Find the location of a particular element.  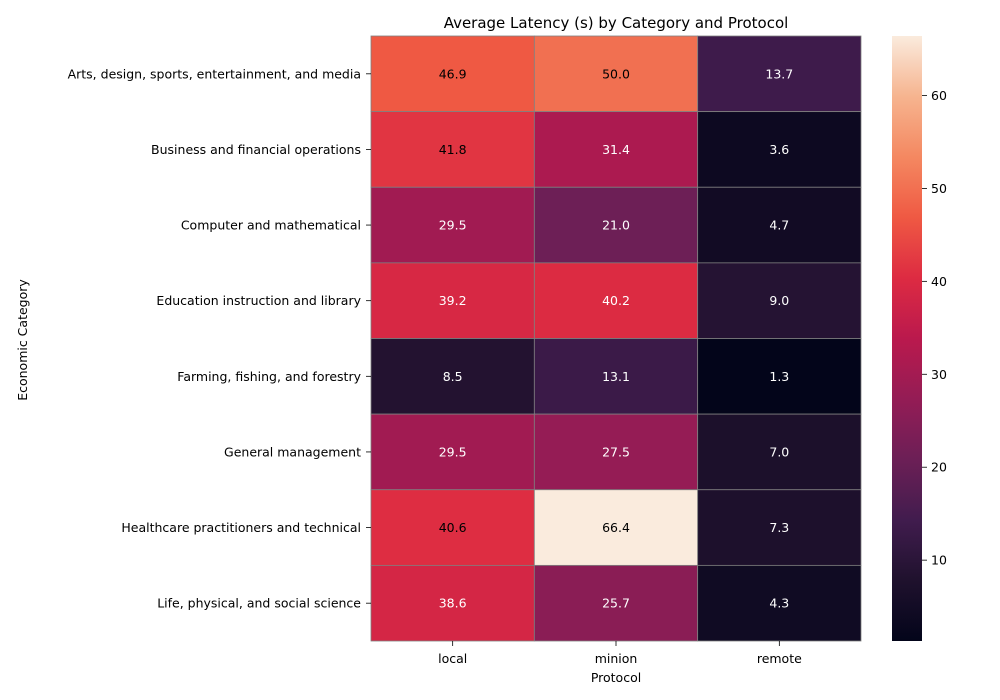

cell-value-label: 13.1 is located at coordinates (616, 376).